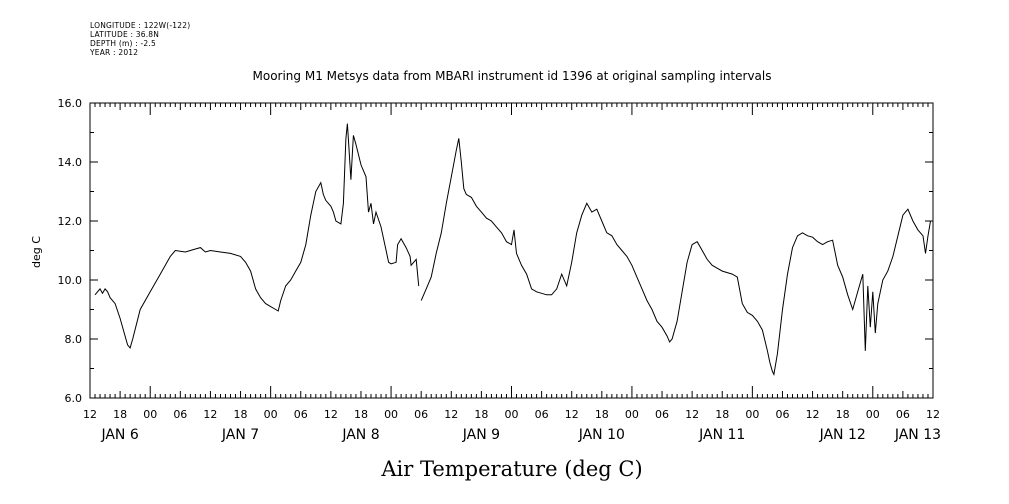 The height and width of the screenshot is (504, 1009). What do you see at coordinates (70, 221) in the screenshot?
I see `y-tick-label: 12.0` at bounding box center [70, 221].